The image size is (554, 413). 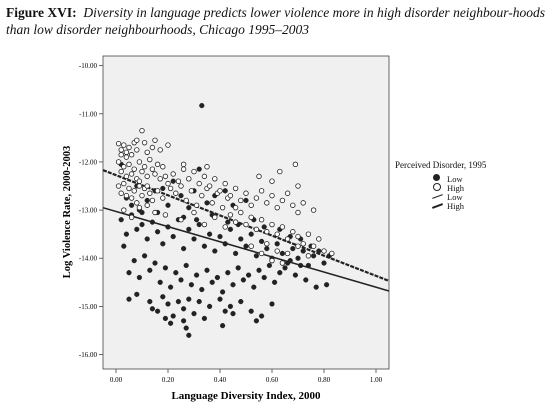 What do you see at coordinates (88, 162) in the screenshot?
I see `y-tick-label: -12.00` at bounding box center [88, 162].